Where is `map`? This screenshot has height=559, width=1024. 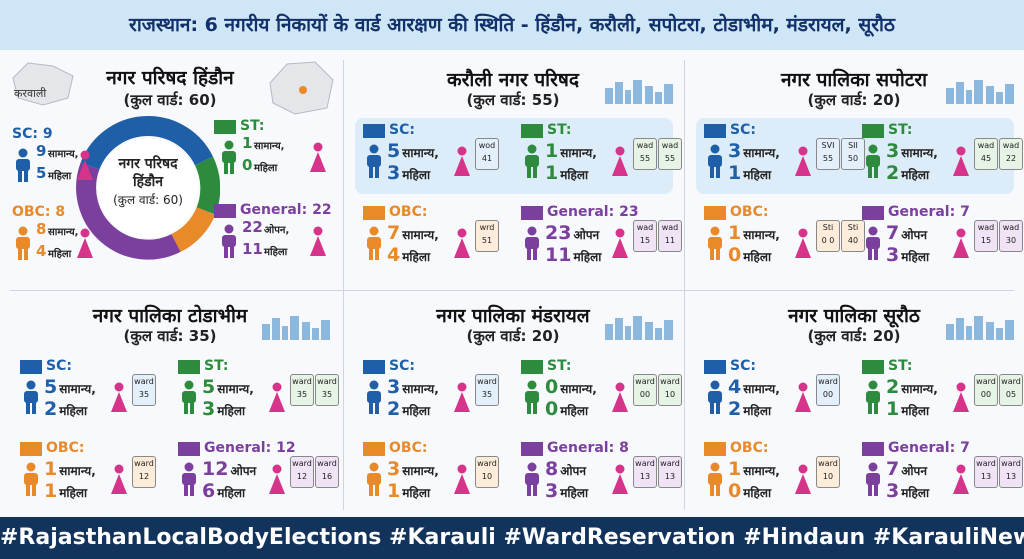 map is located at coordinates (43, 84).